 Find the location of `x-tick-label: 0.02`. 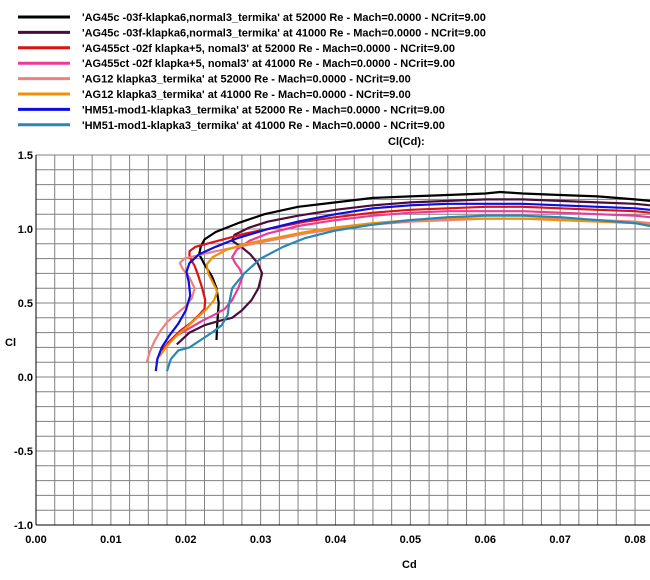

x-tick-label: 0.02 is located at coordinates (185, 540).